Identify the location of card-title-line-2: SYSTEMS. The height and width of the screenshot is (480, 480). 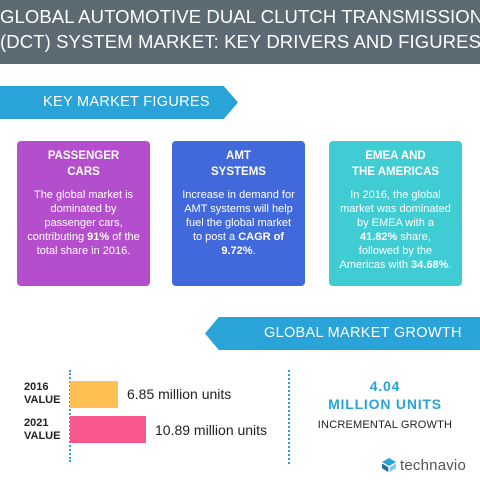
(238, 172).